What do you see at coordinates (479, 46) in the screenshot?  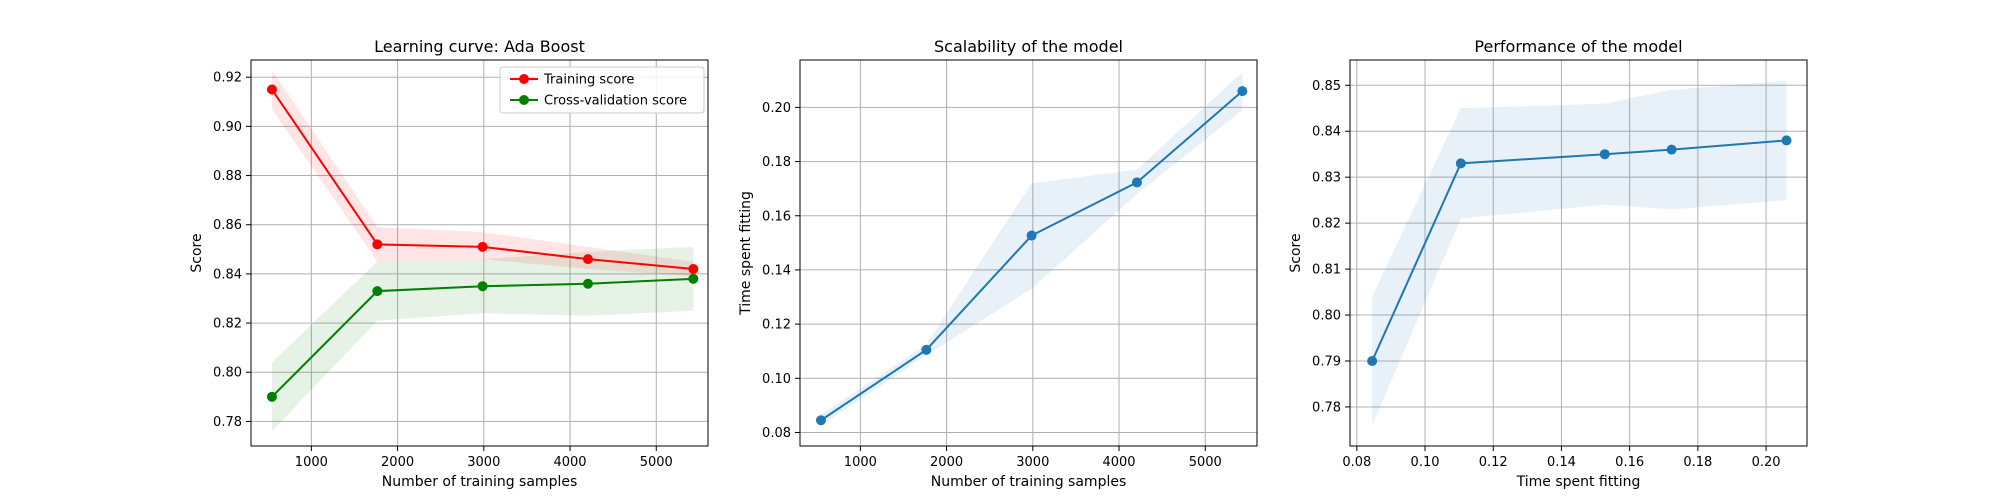 I see `learning-curve-title: Learning curve: Ada Boost` at bounding box center [479, 46].